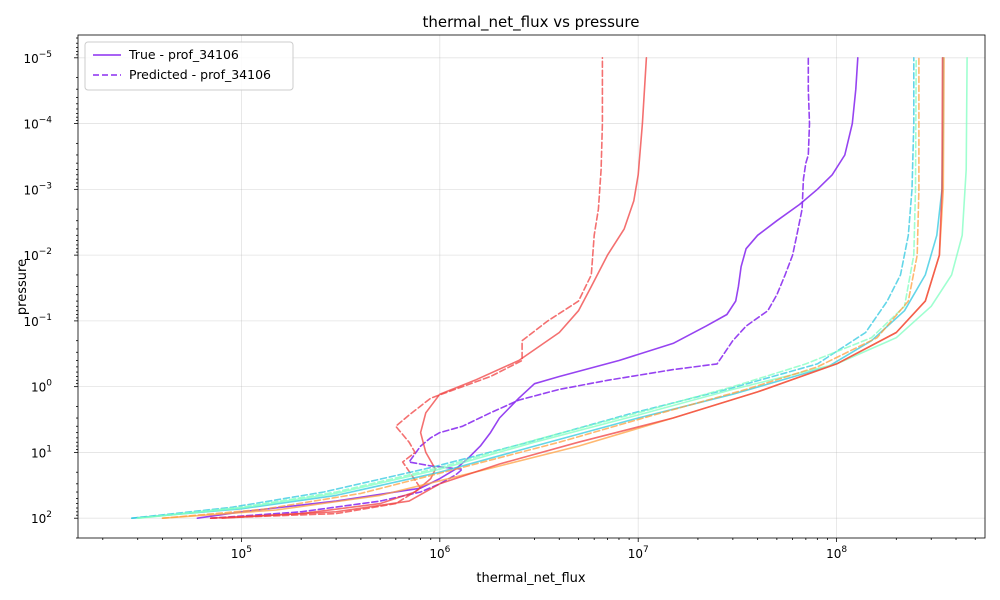 This screenshot has width=1000, height=600. What do you see at coordinates (37, 255) in the screenshot?
I see `y-tick-label: 10⁻²` at bounding box center [37, 255].